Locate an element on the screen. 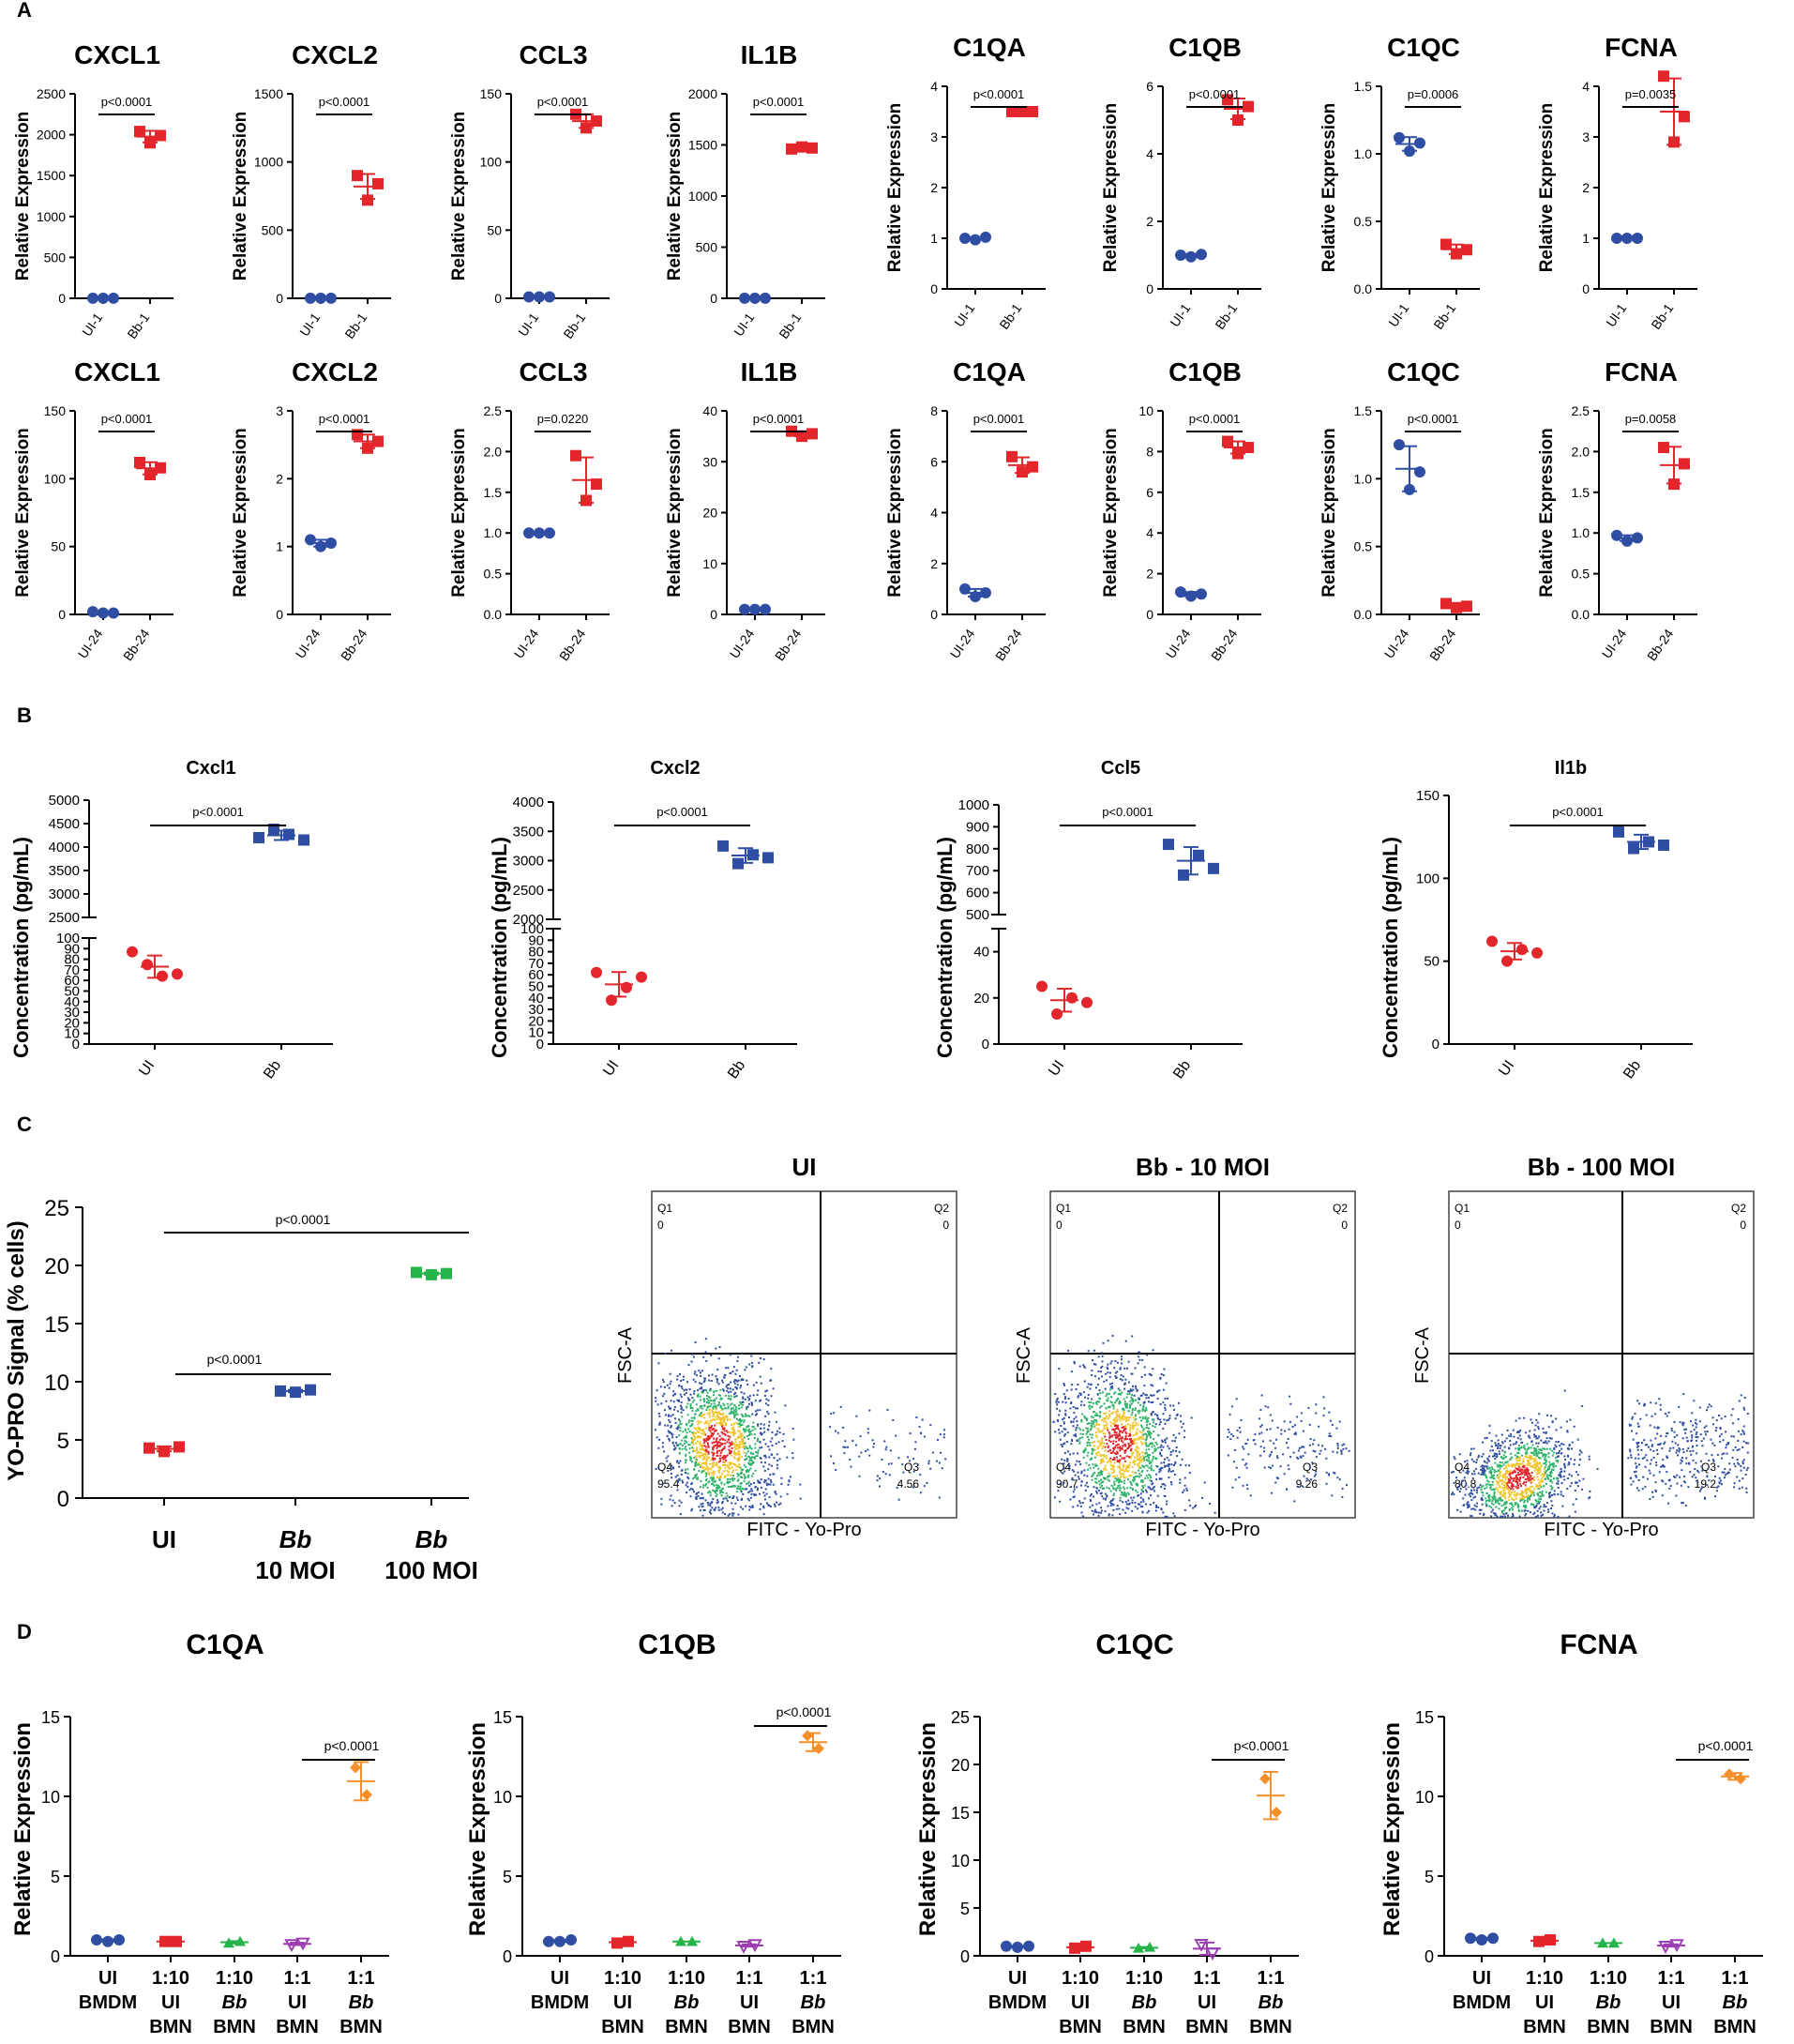 The width and height of the screenshot is (1794, 2044). chart-title: Cxcl2 is located at coordinates (675, 768).